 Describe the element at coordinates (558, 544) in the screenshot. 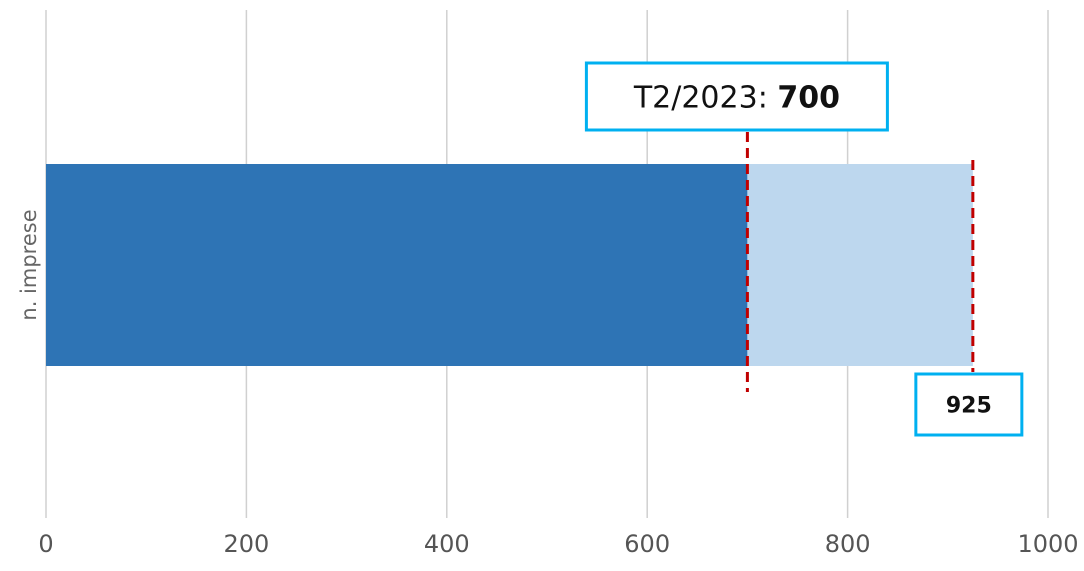

I see `x-axis: 0 200 400 600 800 1000` at that location.